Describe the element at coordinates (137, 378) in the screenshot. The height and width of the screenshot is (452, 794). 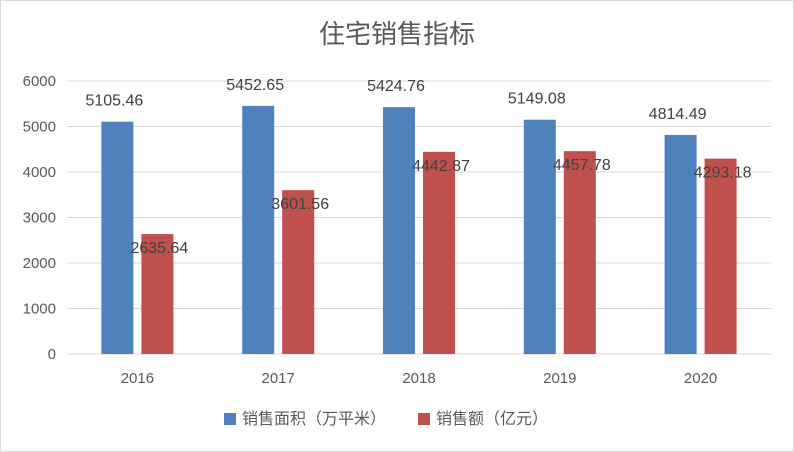
I see `x-tick-label: 2016` at that location.